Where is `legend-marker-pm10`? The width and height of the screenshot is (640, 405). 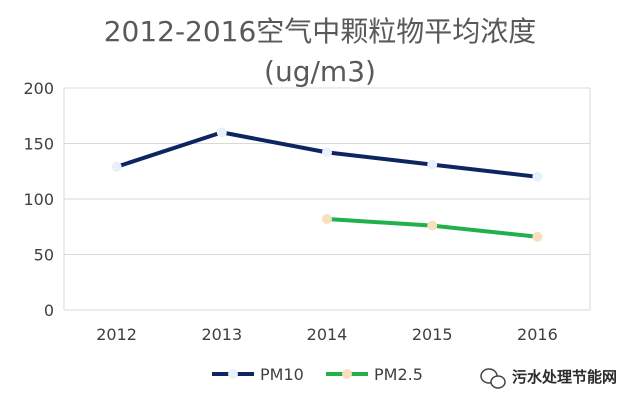
legend-marker-pm10 is located at coordinates (233, 374).